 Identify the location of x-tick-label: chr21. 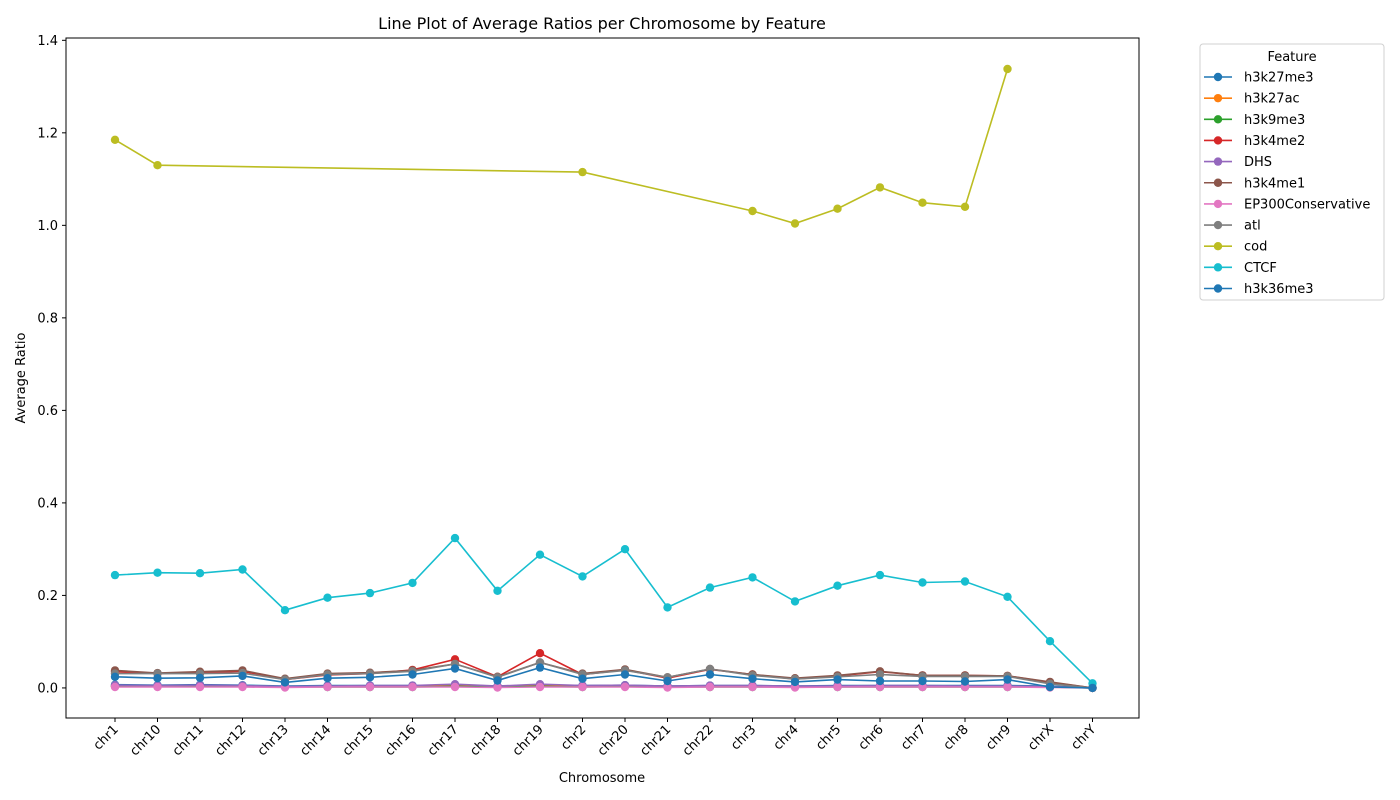
(655, 740).